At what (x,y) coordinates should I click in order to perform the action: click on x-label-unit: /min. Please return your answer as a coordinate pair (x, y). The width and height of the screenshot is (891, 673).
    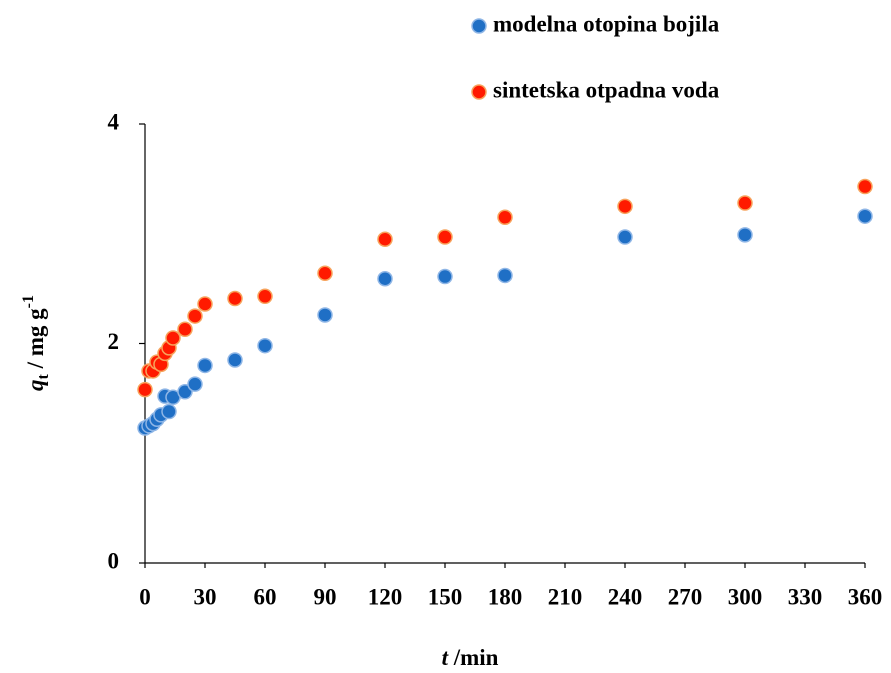
    Looking at the image, I should click on (473, 657).